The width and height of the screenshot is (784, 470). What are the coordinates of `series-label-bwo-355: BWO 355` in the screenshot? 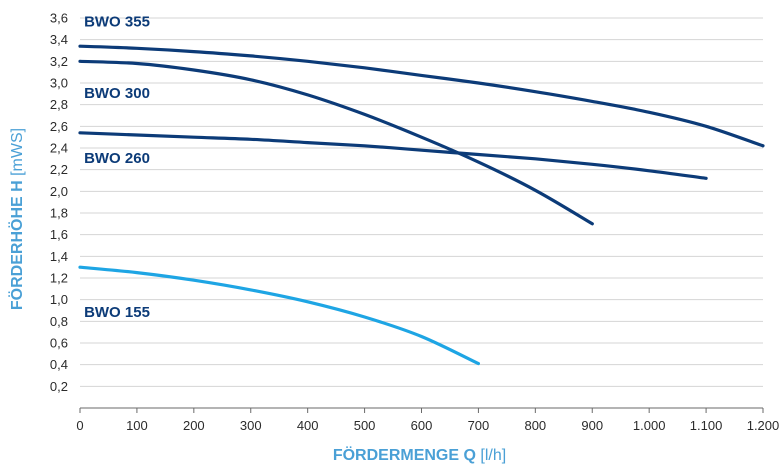 It's located at (117, 22).